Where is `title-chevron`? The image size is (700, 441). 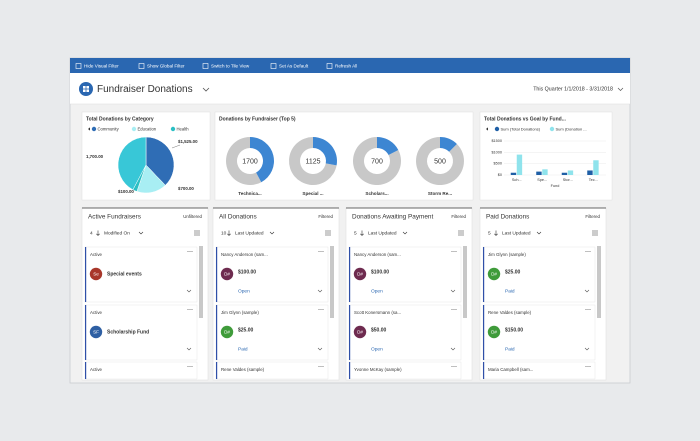
title-chevron is located at coordinates (206, 89).